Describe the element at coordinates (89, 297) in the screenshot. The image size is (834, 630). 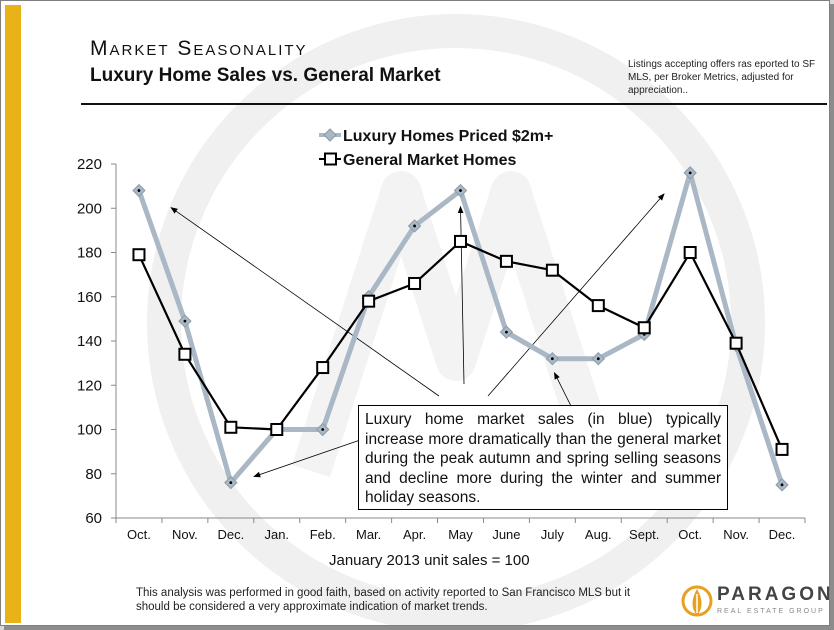
I see `y-tick-label: 160` at that location.